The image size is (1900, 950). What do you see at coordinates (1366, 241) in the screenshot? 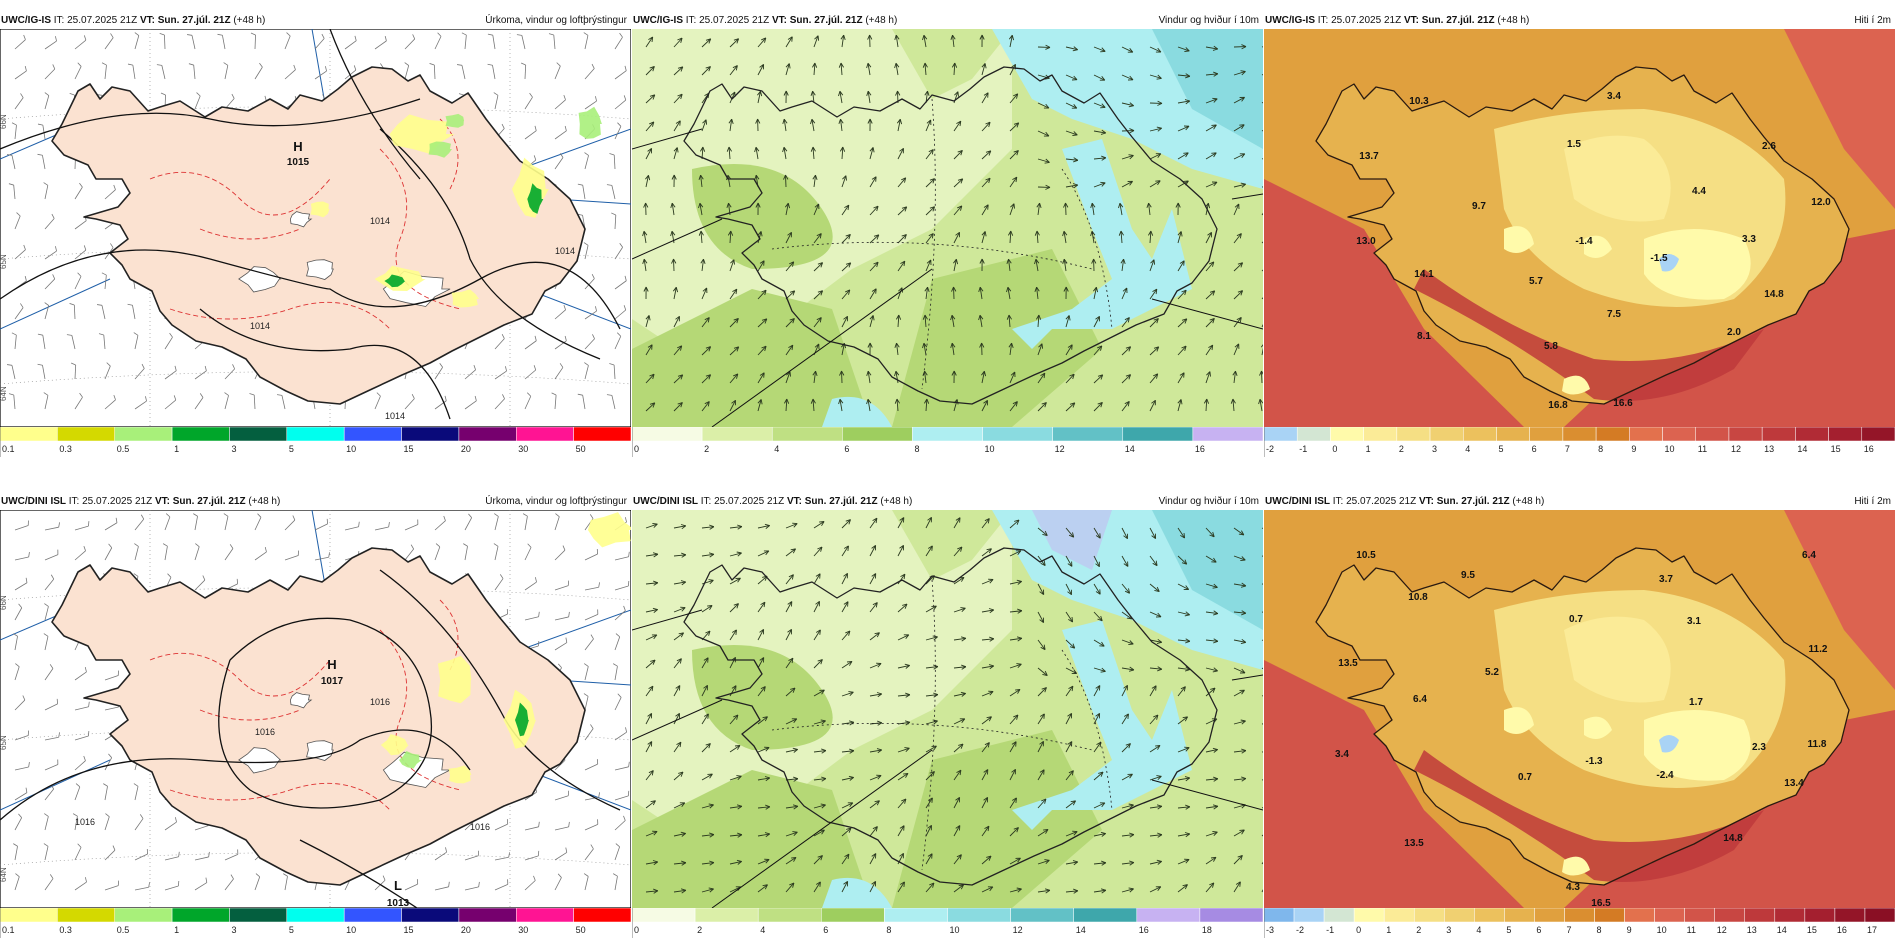
I see `temperature-value: 13.0` at bounding box center [1366, 241].